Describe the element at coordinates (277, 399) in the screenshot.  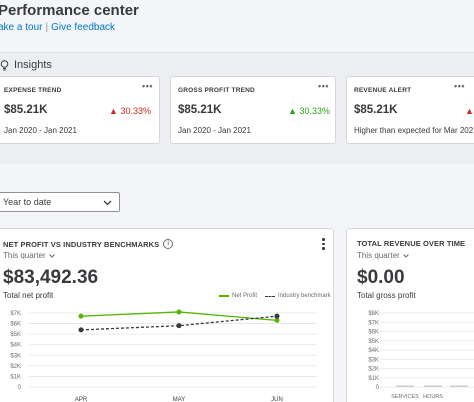
I see `x-tick-label: JUN` at that location.